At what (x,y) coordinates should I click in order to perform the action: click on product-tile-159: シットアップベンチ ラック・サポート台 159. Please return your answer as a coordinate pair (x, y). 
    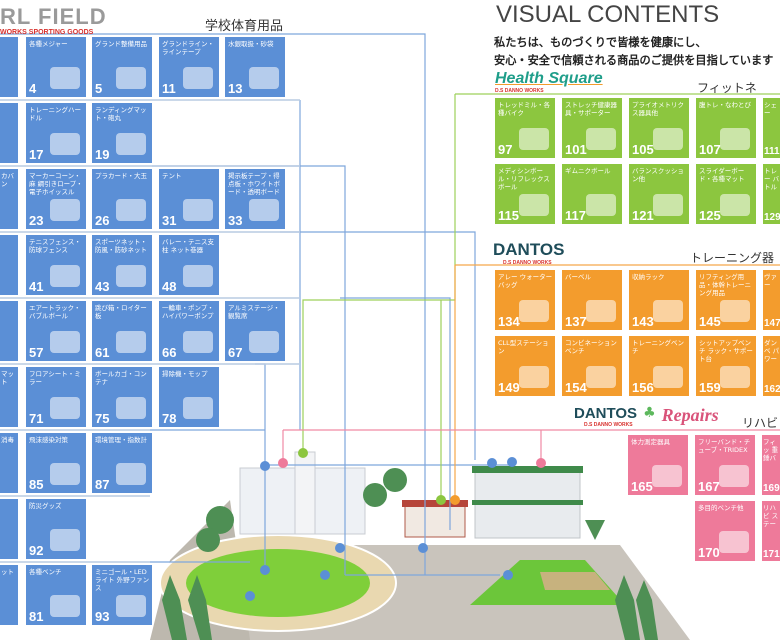
    Looking at the image, I should click on (726, 366).